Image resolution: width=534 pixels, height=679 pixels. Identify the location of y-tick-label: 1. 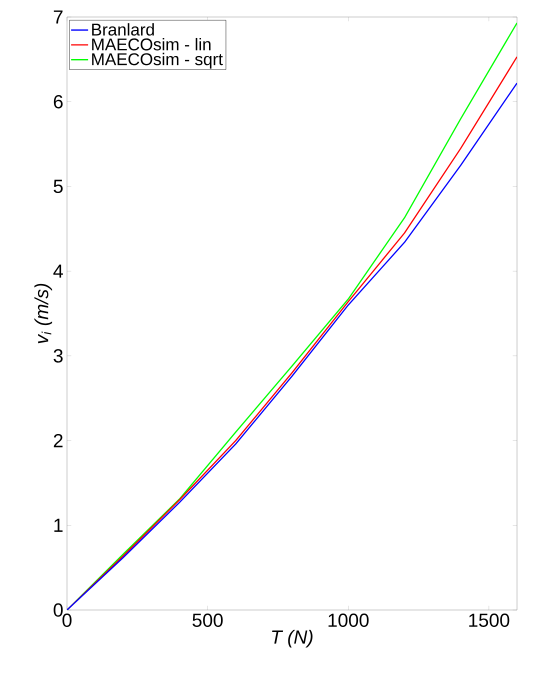
(58, 525).